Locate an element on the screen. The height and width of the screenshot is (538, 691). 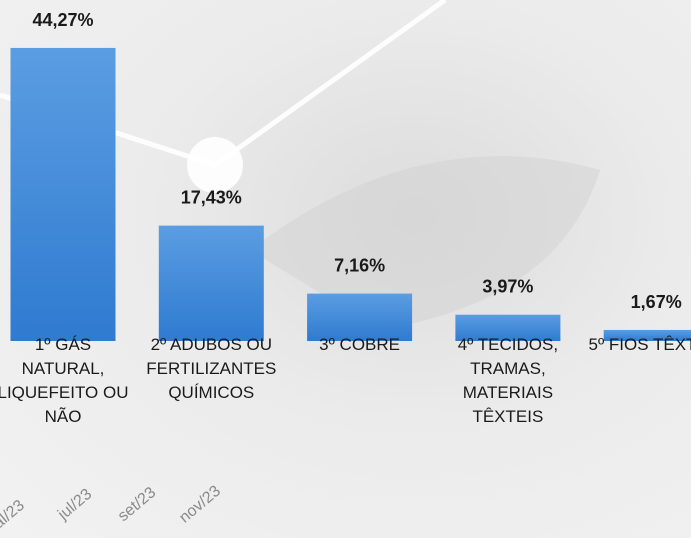
background-label: set/23 is located at coordinates (137, 504).